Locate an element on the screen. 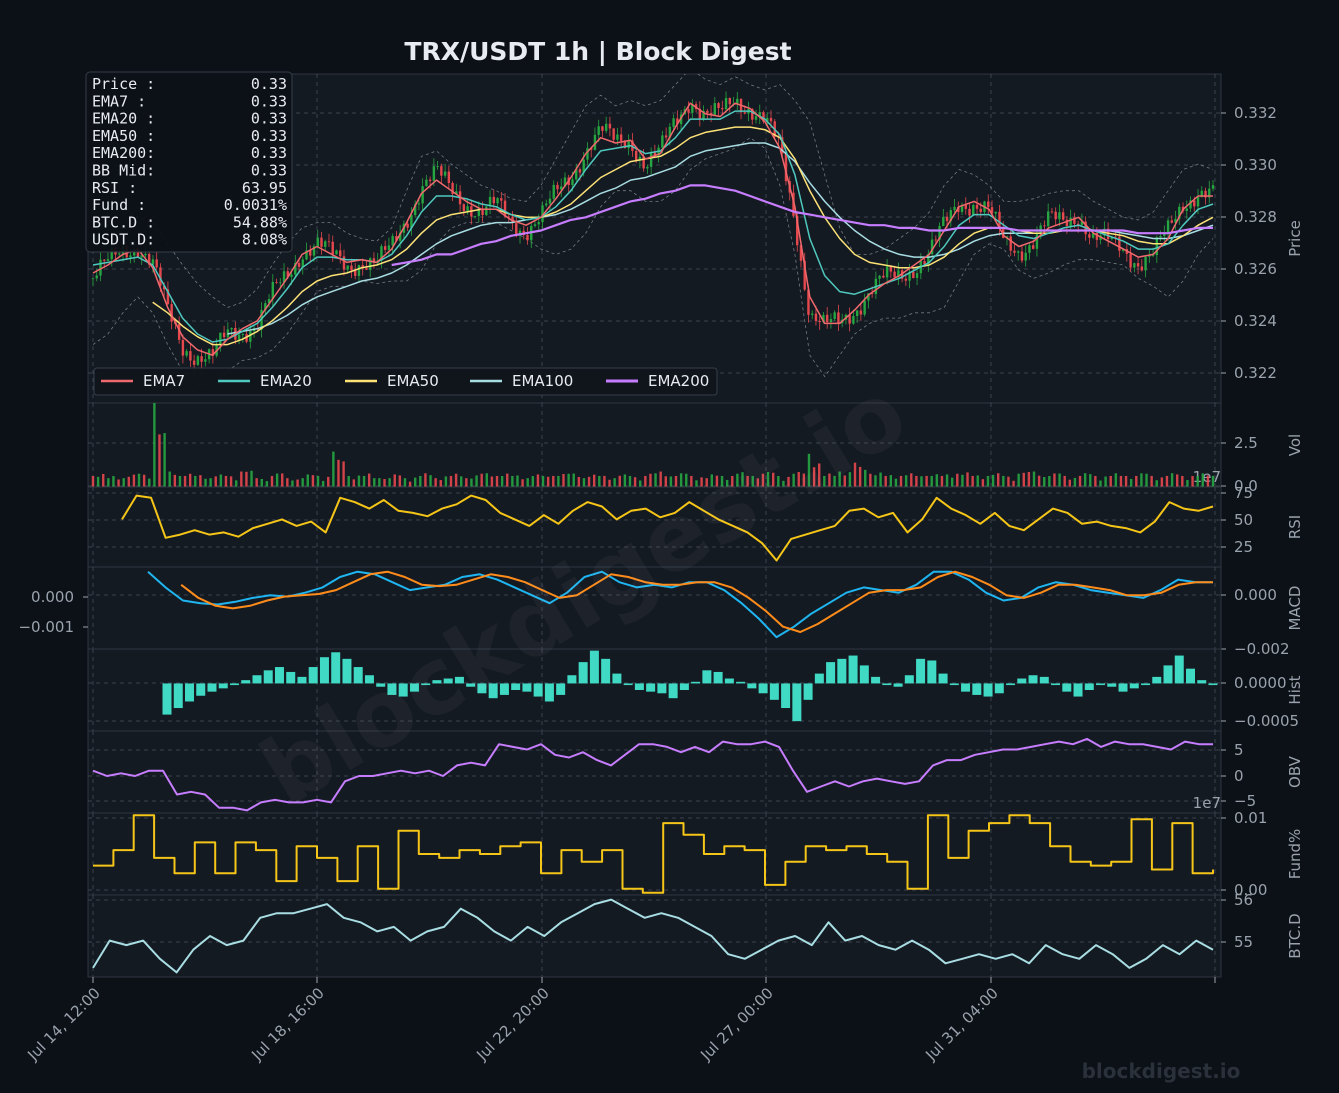  y-tick-label: 0.332 is located at coordinates (1255, 113).